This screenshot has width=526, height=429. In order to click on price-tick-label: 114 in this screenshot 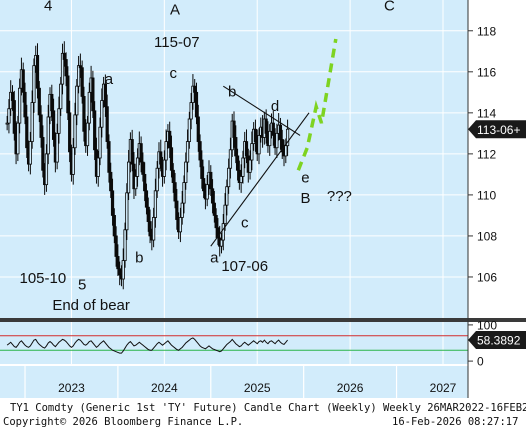, I will do `click(486, 113)`.